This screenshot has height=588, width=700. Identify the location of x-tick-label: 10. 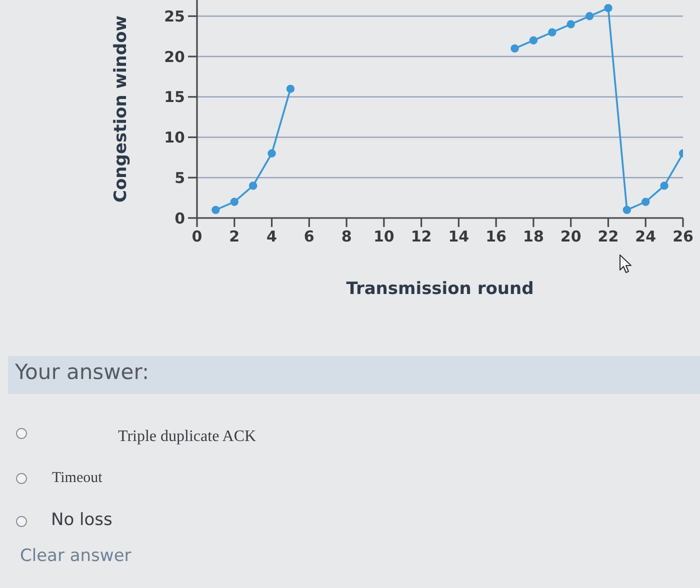
(383, 237).